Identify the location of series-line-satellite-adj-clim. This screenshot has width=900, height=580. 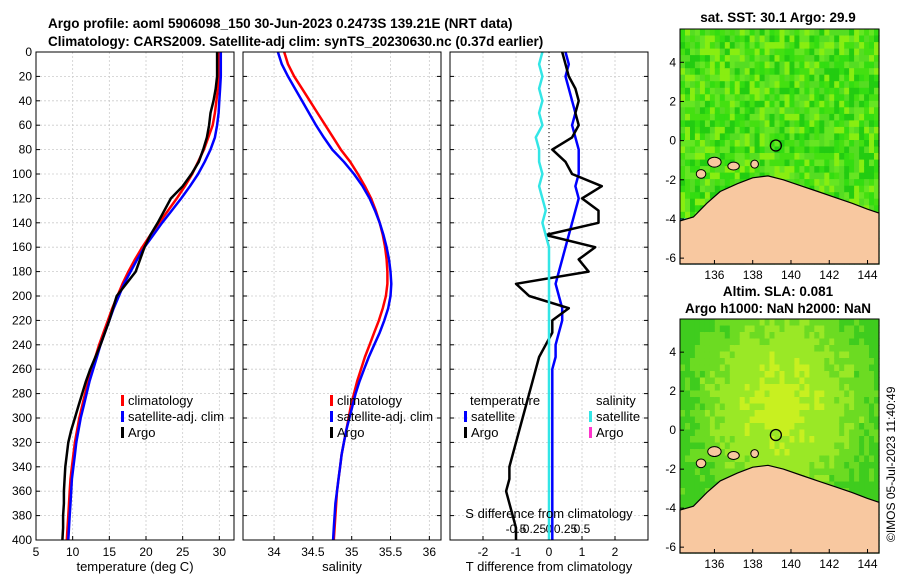
(145, 296).